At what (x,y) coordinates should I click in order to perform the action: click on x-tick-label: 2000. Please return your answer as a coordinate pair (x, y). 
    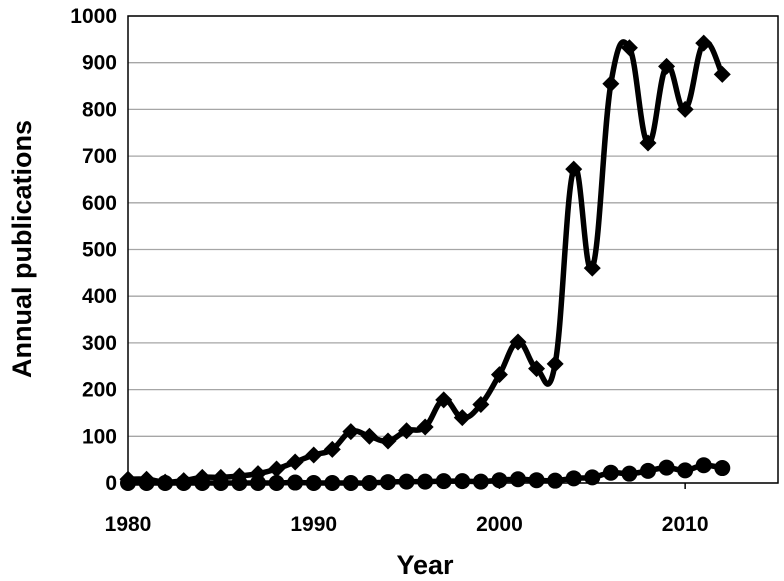
    Looking at the image, I should click on (499, 524).